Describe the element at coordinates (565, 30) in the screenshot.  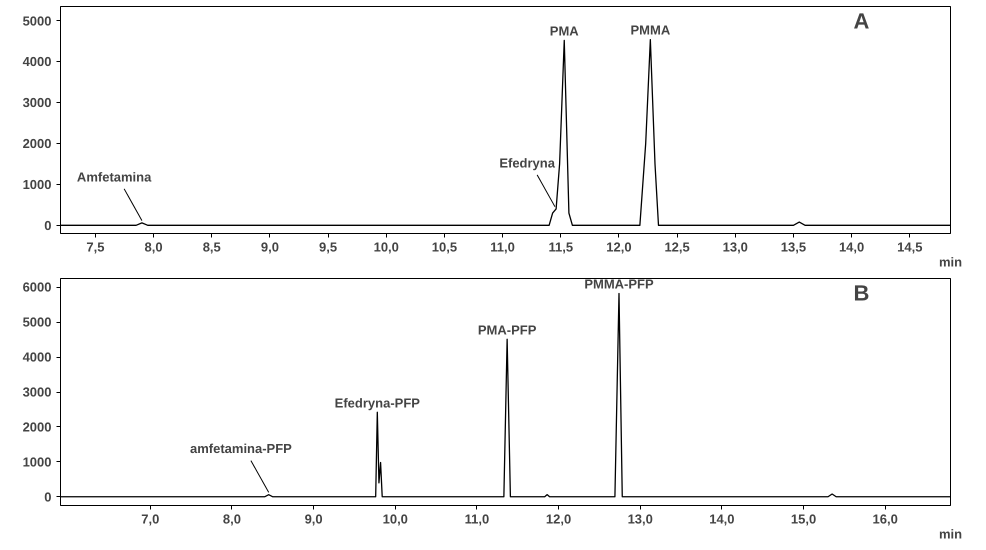
I see `annotation: PMA` at that location.